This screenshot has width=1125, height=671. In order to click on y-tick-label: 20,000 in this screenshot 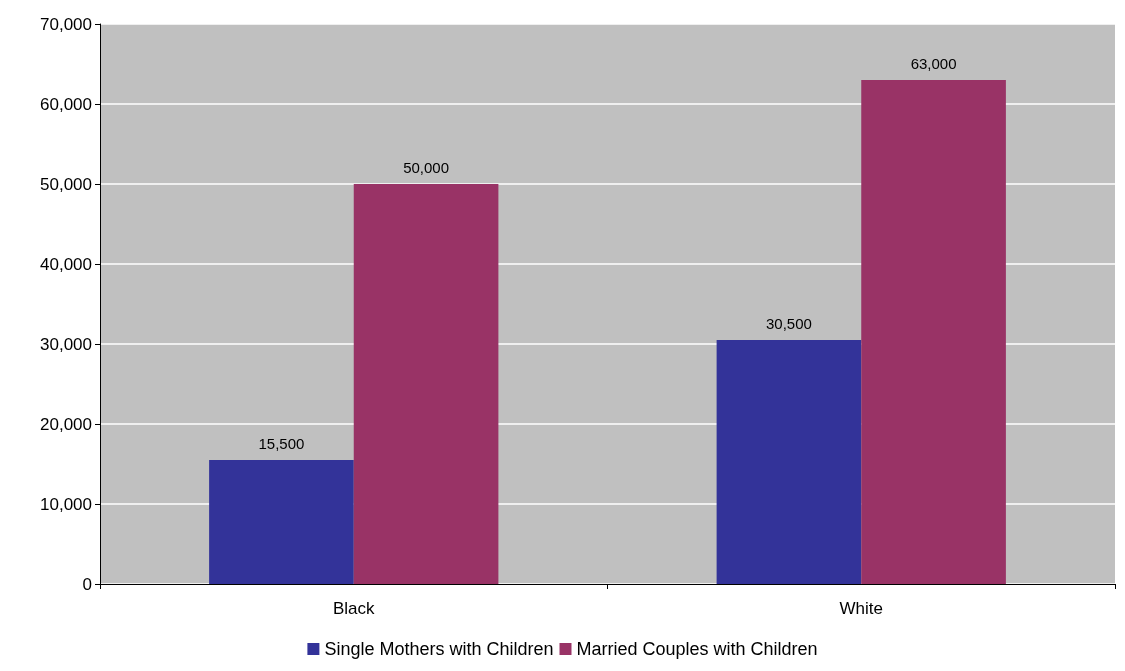, I will do `click(66, 424)`.